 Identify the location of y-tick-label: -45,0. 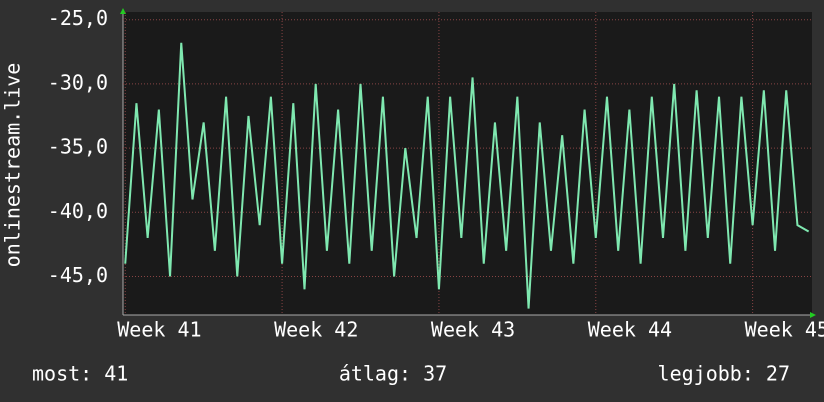
(78, 275).